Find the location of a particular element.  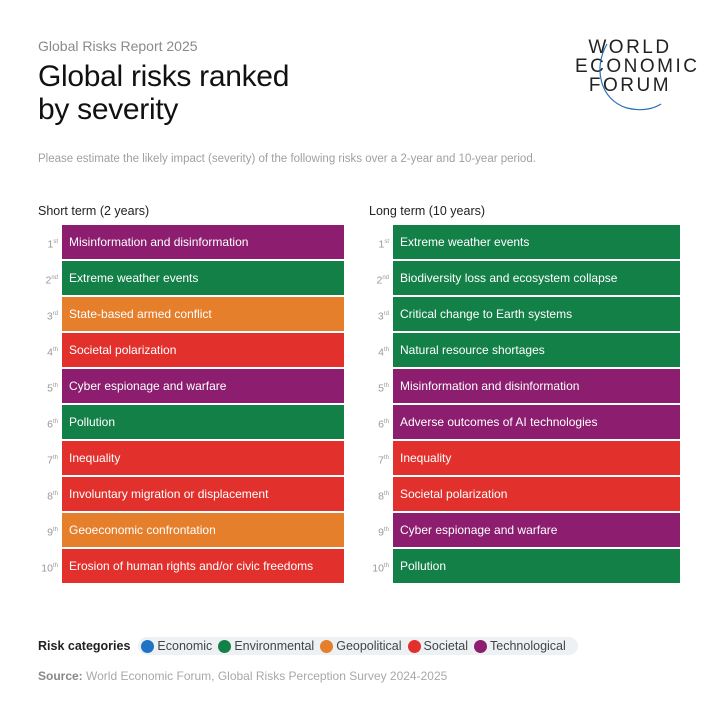

risk-row: 8th Societal polarization is located at coordinates (523, 494).